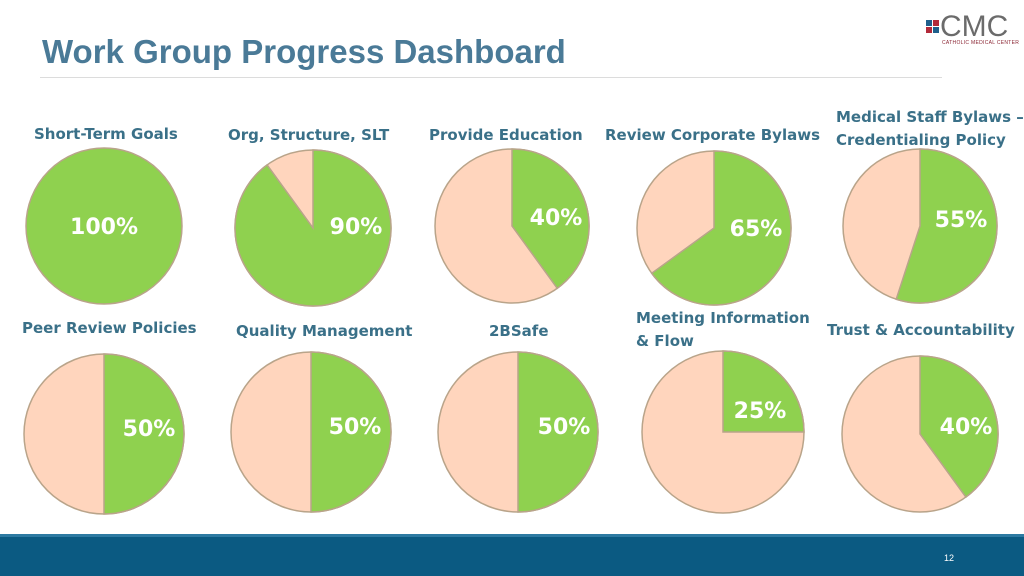  What do you see at coordinates (106, 134) in the screenshot?
I see `pie-title: Short-Term Goals` at bounding box center [106, 134].